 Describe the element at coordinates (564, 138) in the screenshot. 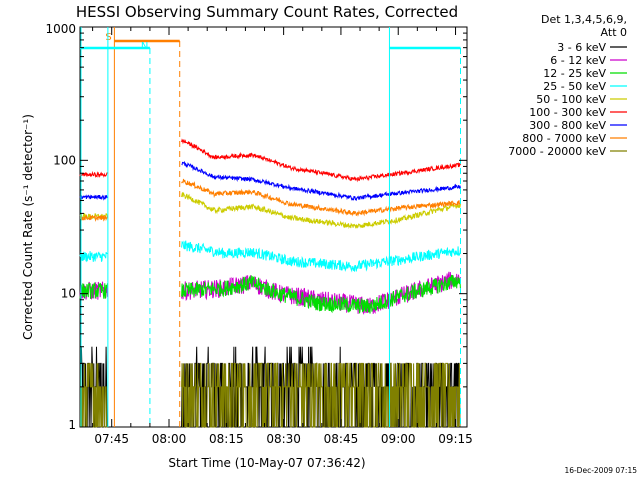

I see `legend-label-8: 800 - 7000 keV` at that location.